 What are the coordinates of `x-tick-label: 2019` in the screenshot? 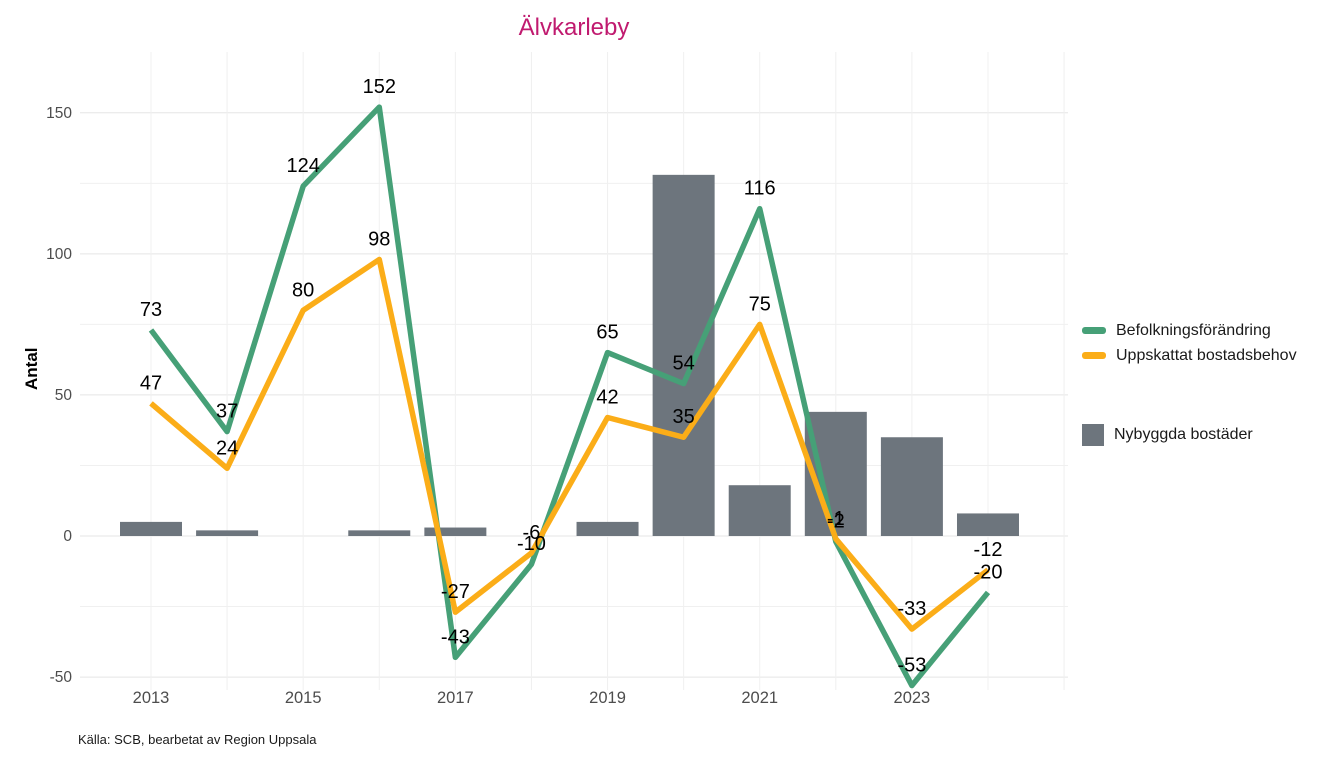 It's located at (607, 698).